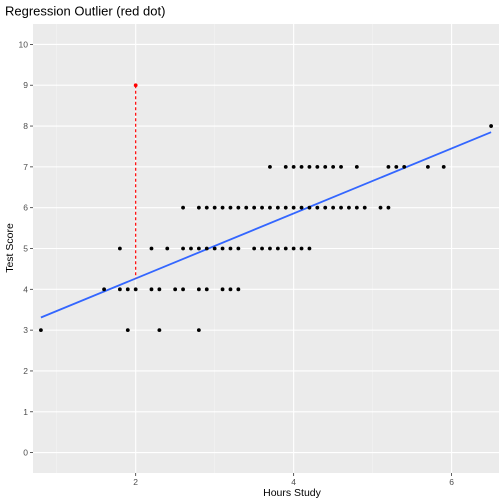  What do you see at coordinates (25, 208) in the screenshot?
I see `y-tick-label: 6` at bounding box center [25, 208].